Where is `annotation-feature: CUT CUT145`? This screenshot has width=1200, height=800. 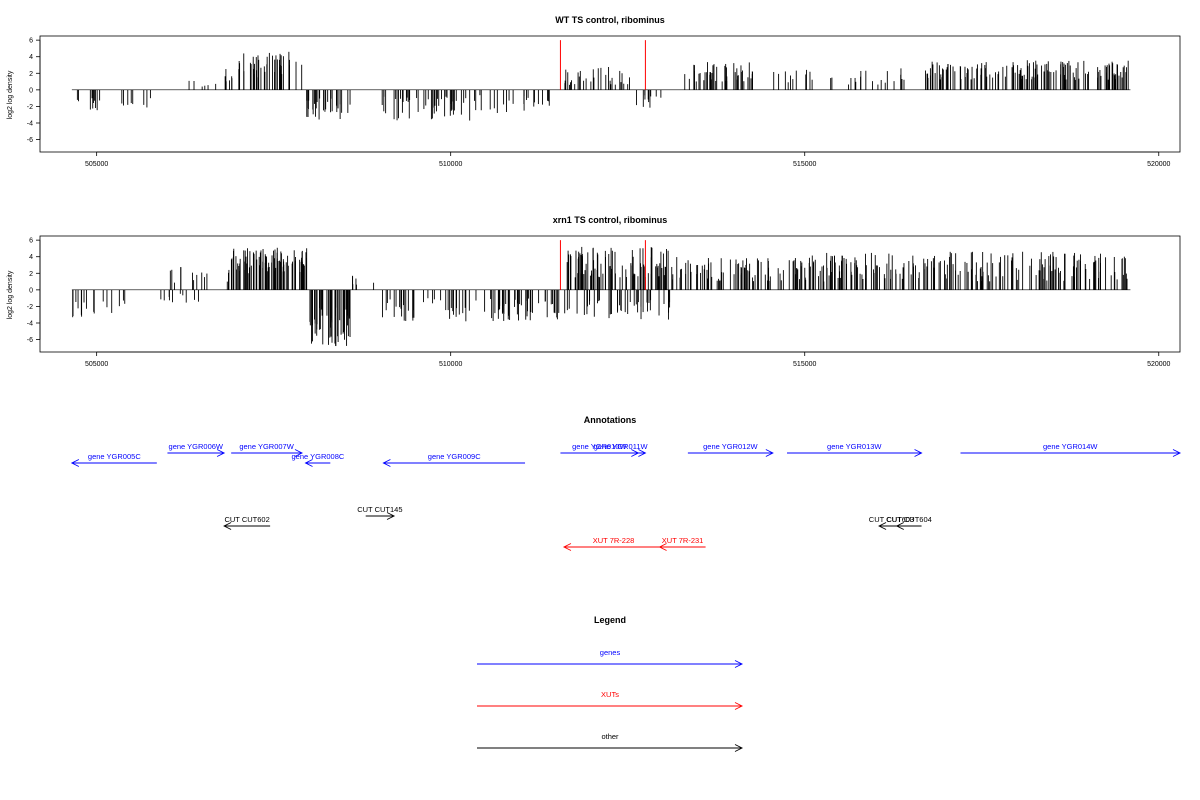
annotation-feature: CUT CUT145 is located at coordinates (380, 512).